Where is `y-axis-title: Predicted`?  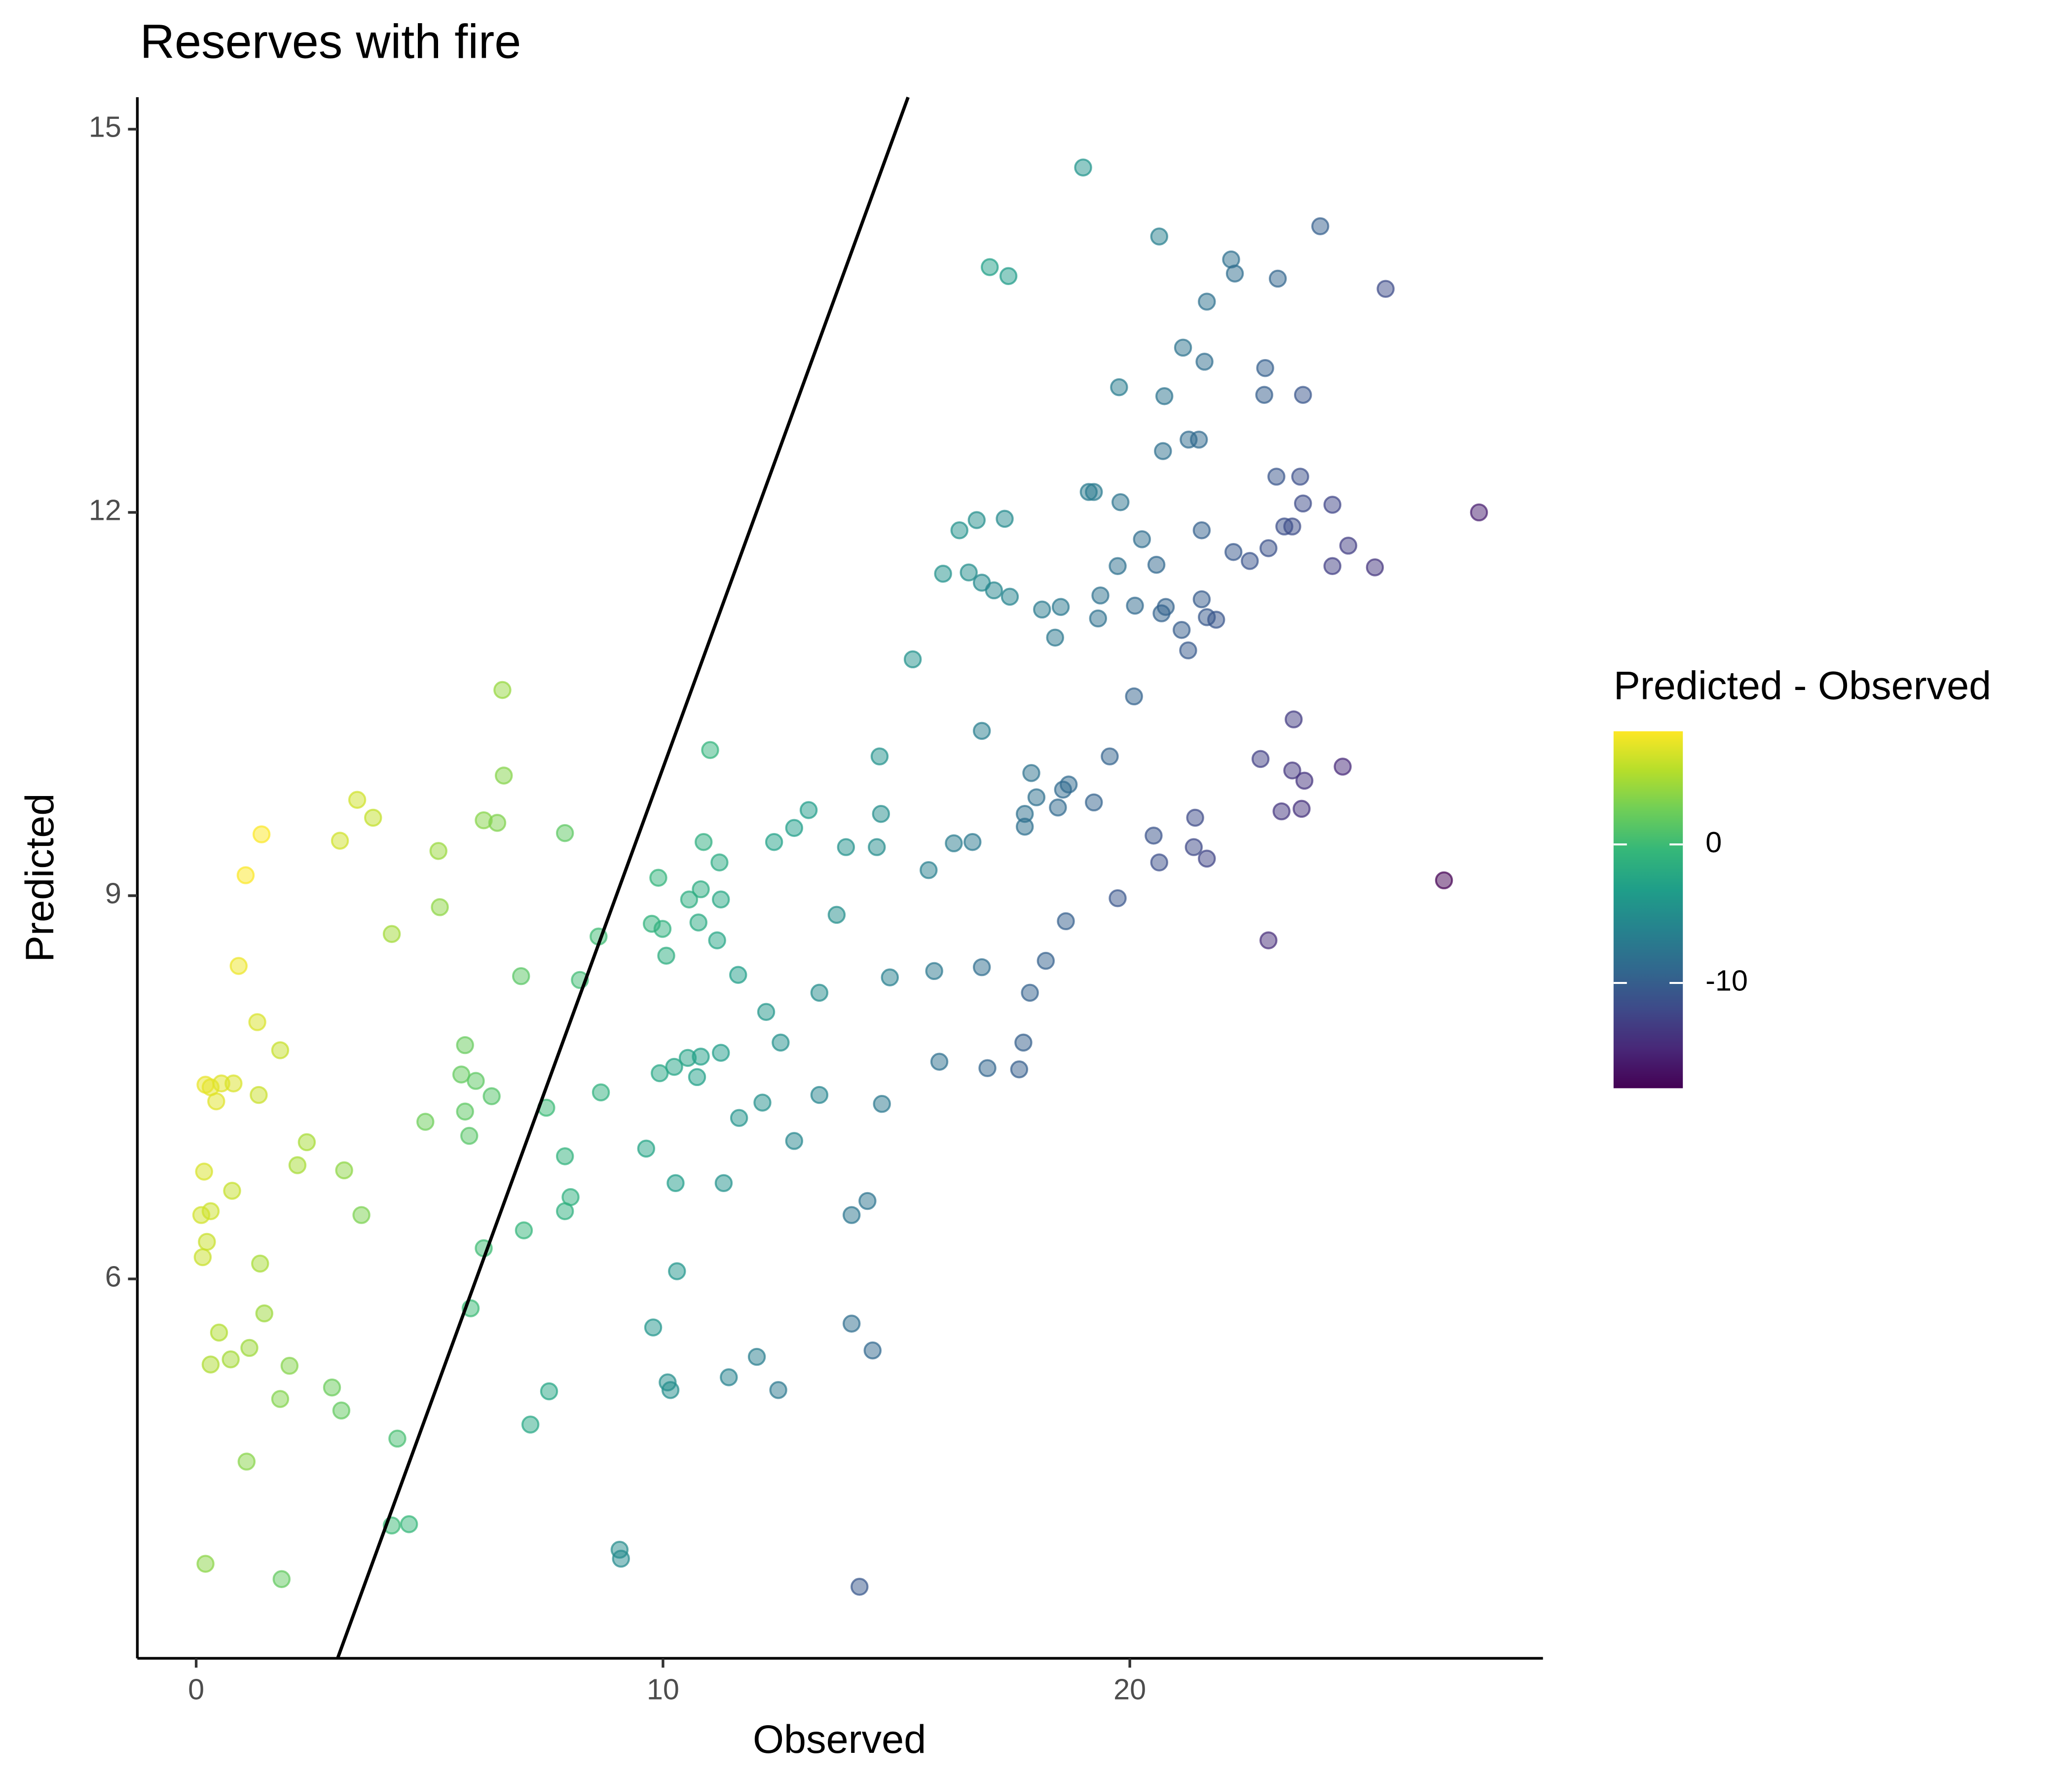 y-axis-title: Predicted is located at coordinates (40, 878).